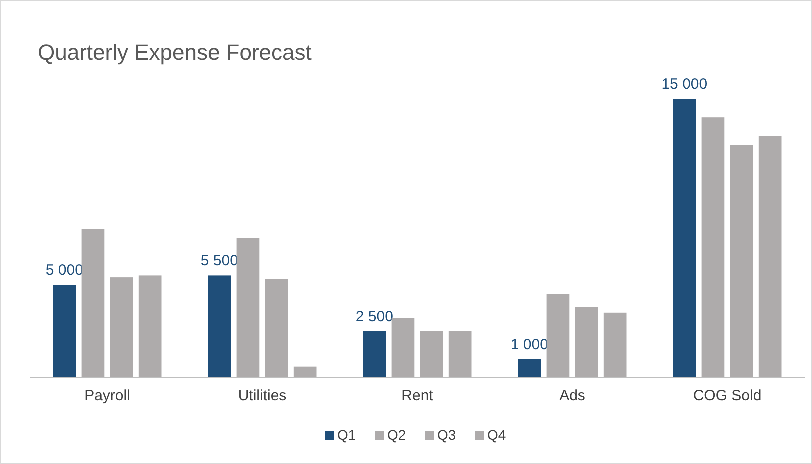 The image size is (812, 464). What do you see at coordinates (347, 435) in the screenshot?
I see `legend-label: Q1` at bounding box center [347, 435].